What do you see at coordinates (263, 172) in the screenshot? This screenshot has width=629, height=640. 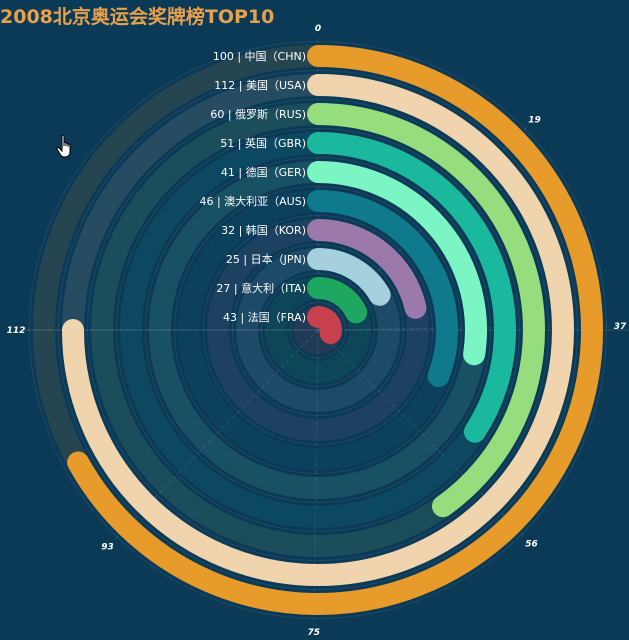 I see `category-label: 41 | 德国（GER)` at bounding box center [263, 172].